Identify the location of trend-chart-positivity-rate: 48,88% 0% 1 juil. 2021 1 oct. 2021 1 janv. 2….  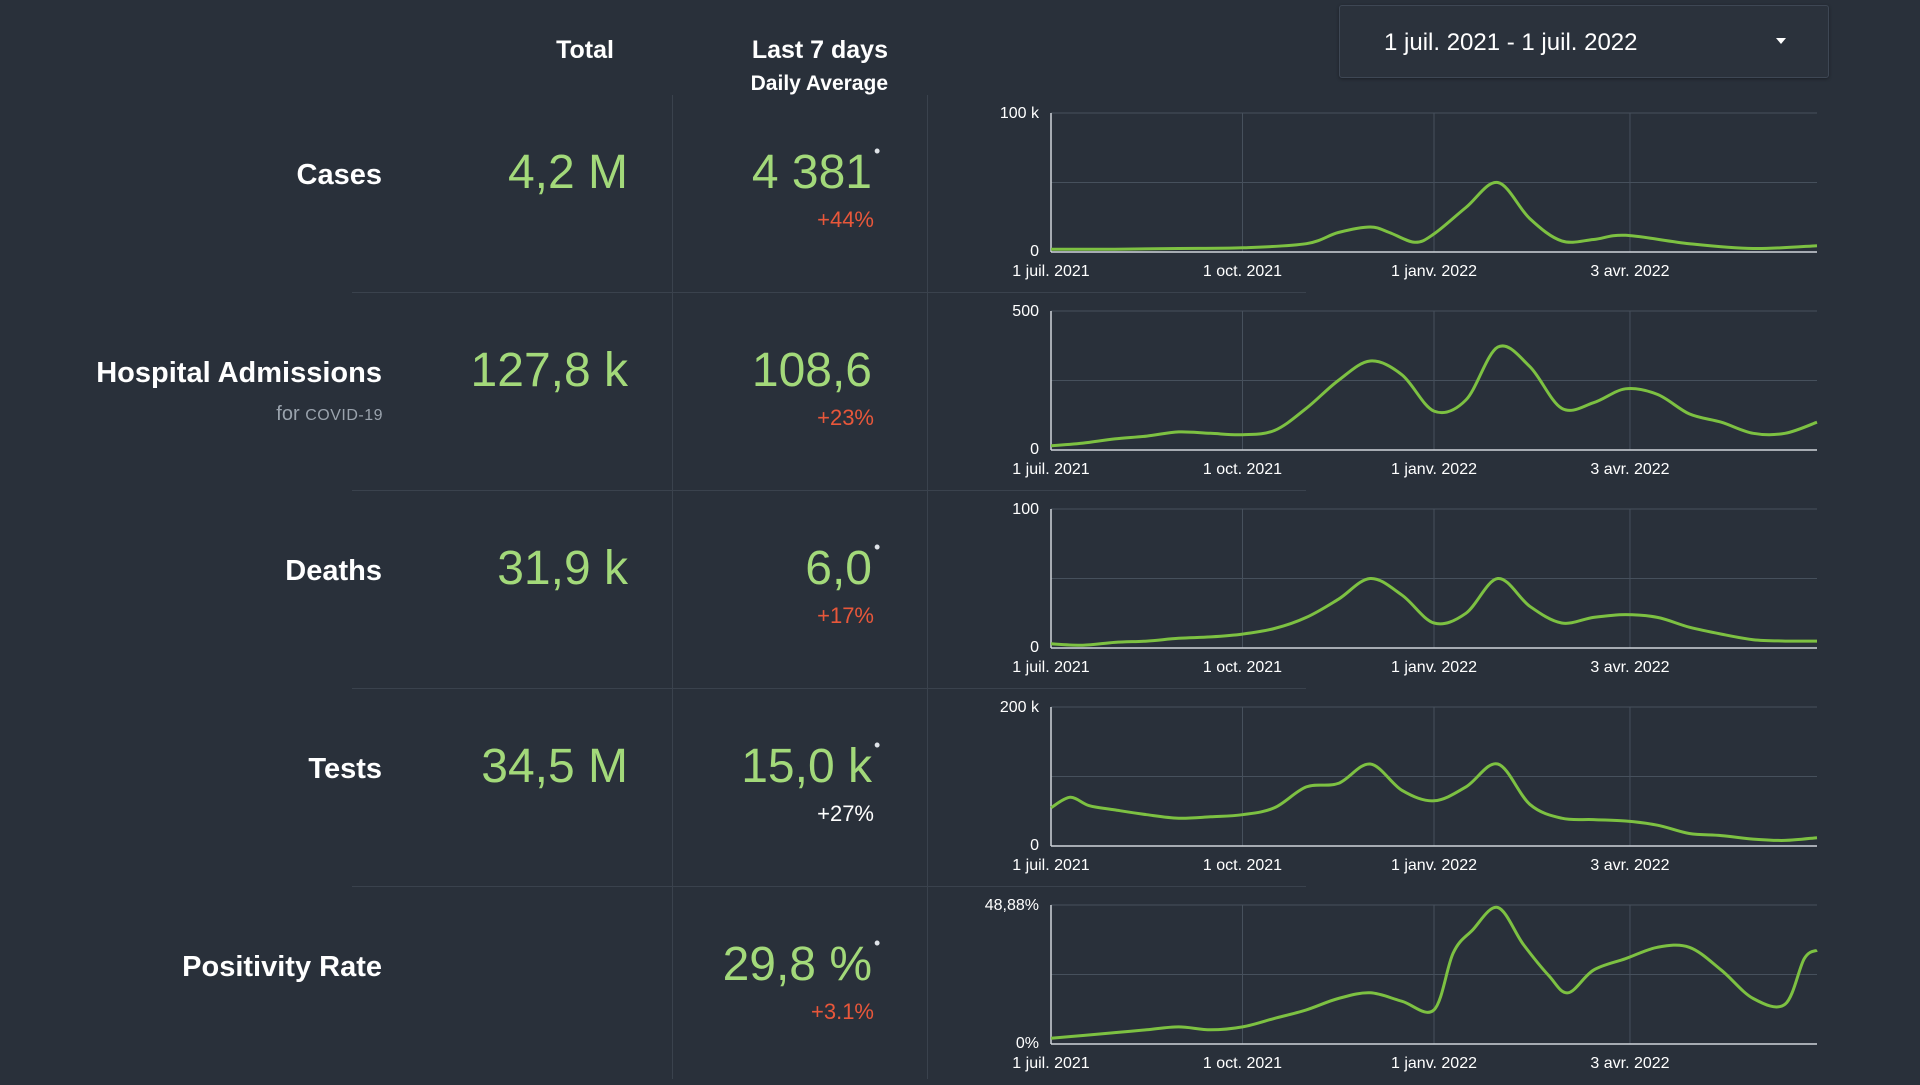
(1440, 986).